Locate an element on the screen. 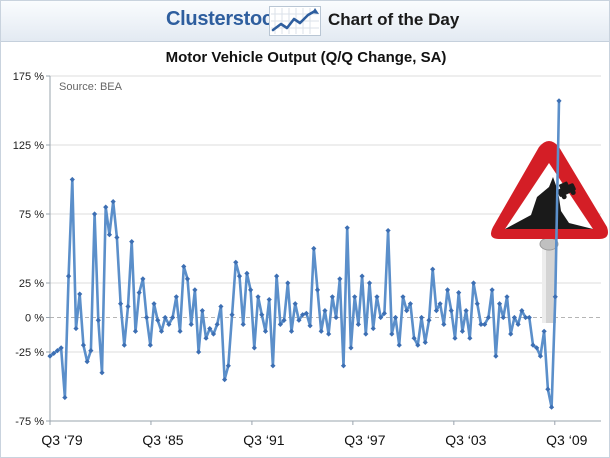 The image size is (610, 458). x-tick-label: Q3 ‘09 is located at coordinates (566, 440).